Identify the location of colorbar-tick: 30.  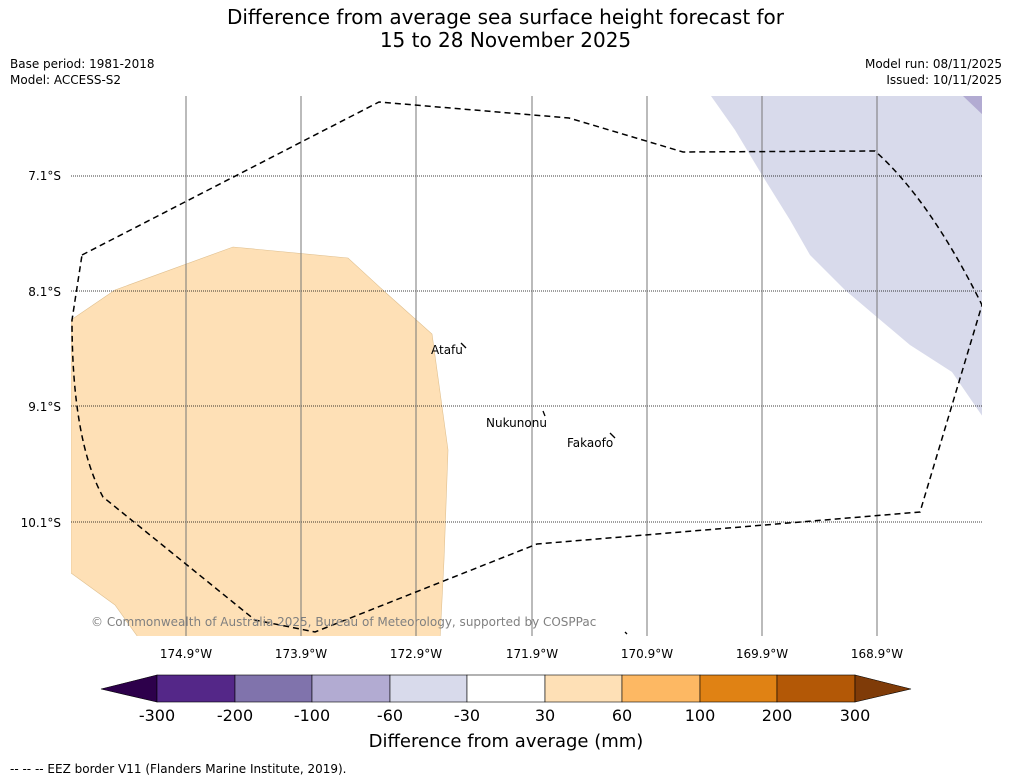
(545, 715).